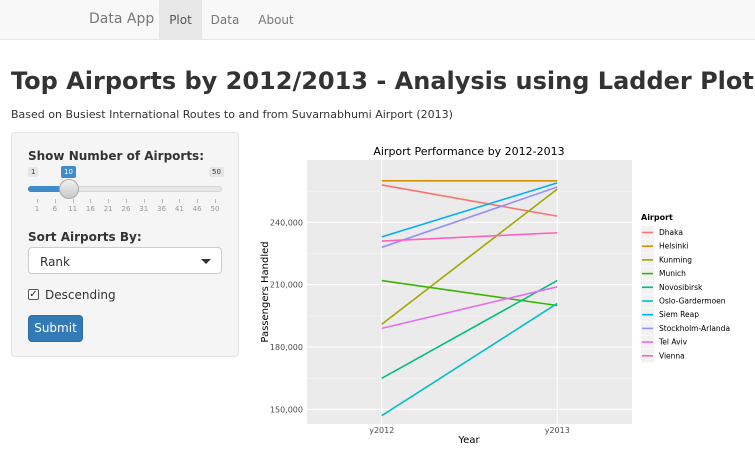 This screenshot has width=755, height=454. I want to click on series-line-tel-aviv, so click(469, 308).